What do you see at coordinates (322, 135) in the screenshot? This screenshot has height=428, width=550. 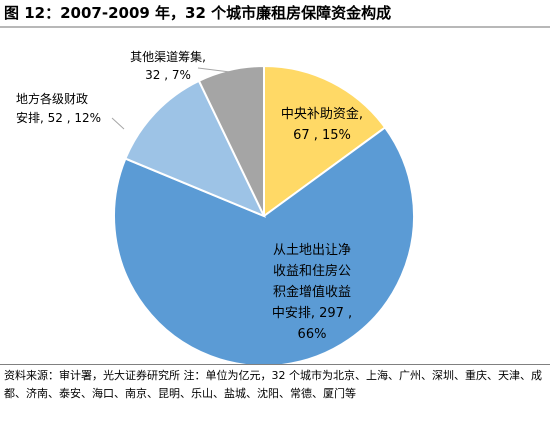 I see `slice-label-1-line-2: 67 , 15%` at bounding box center [322, 135].